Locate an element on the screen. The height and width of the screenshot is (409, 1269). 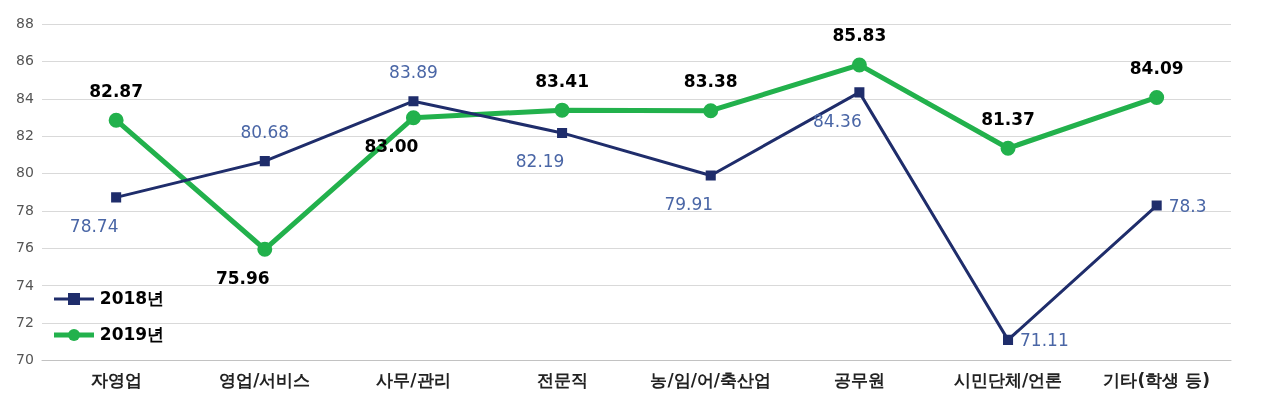
data-label: 82.87 is located at coordinates (116, 90).